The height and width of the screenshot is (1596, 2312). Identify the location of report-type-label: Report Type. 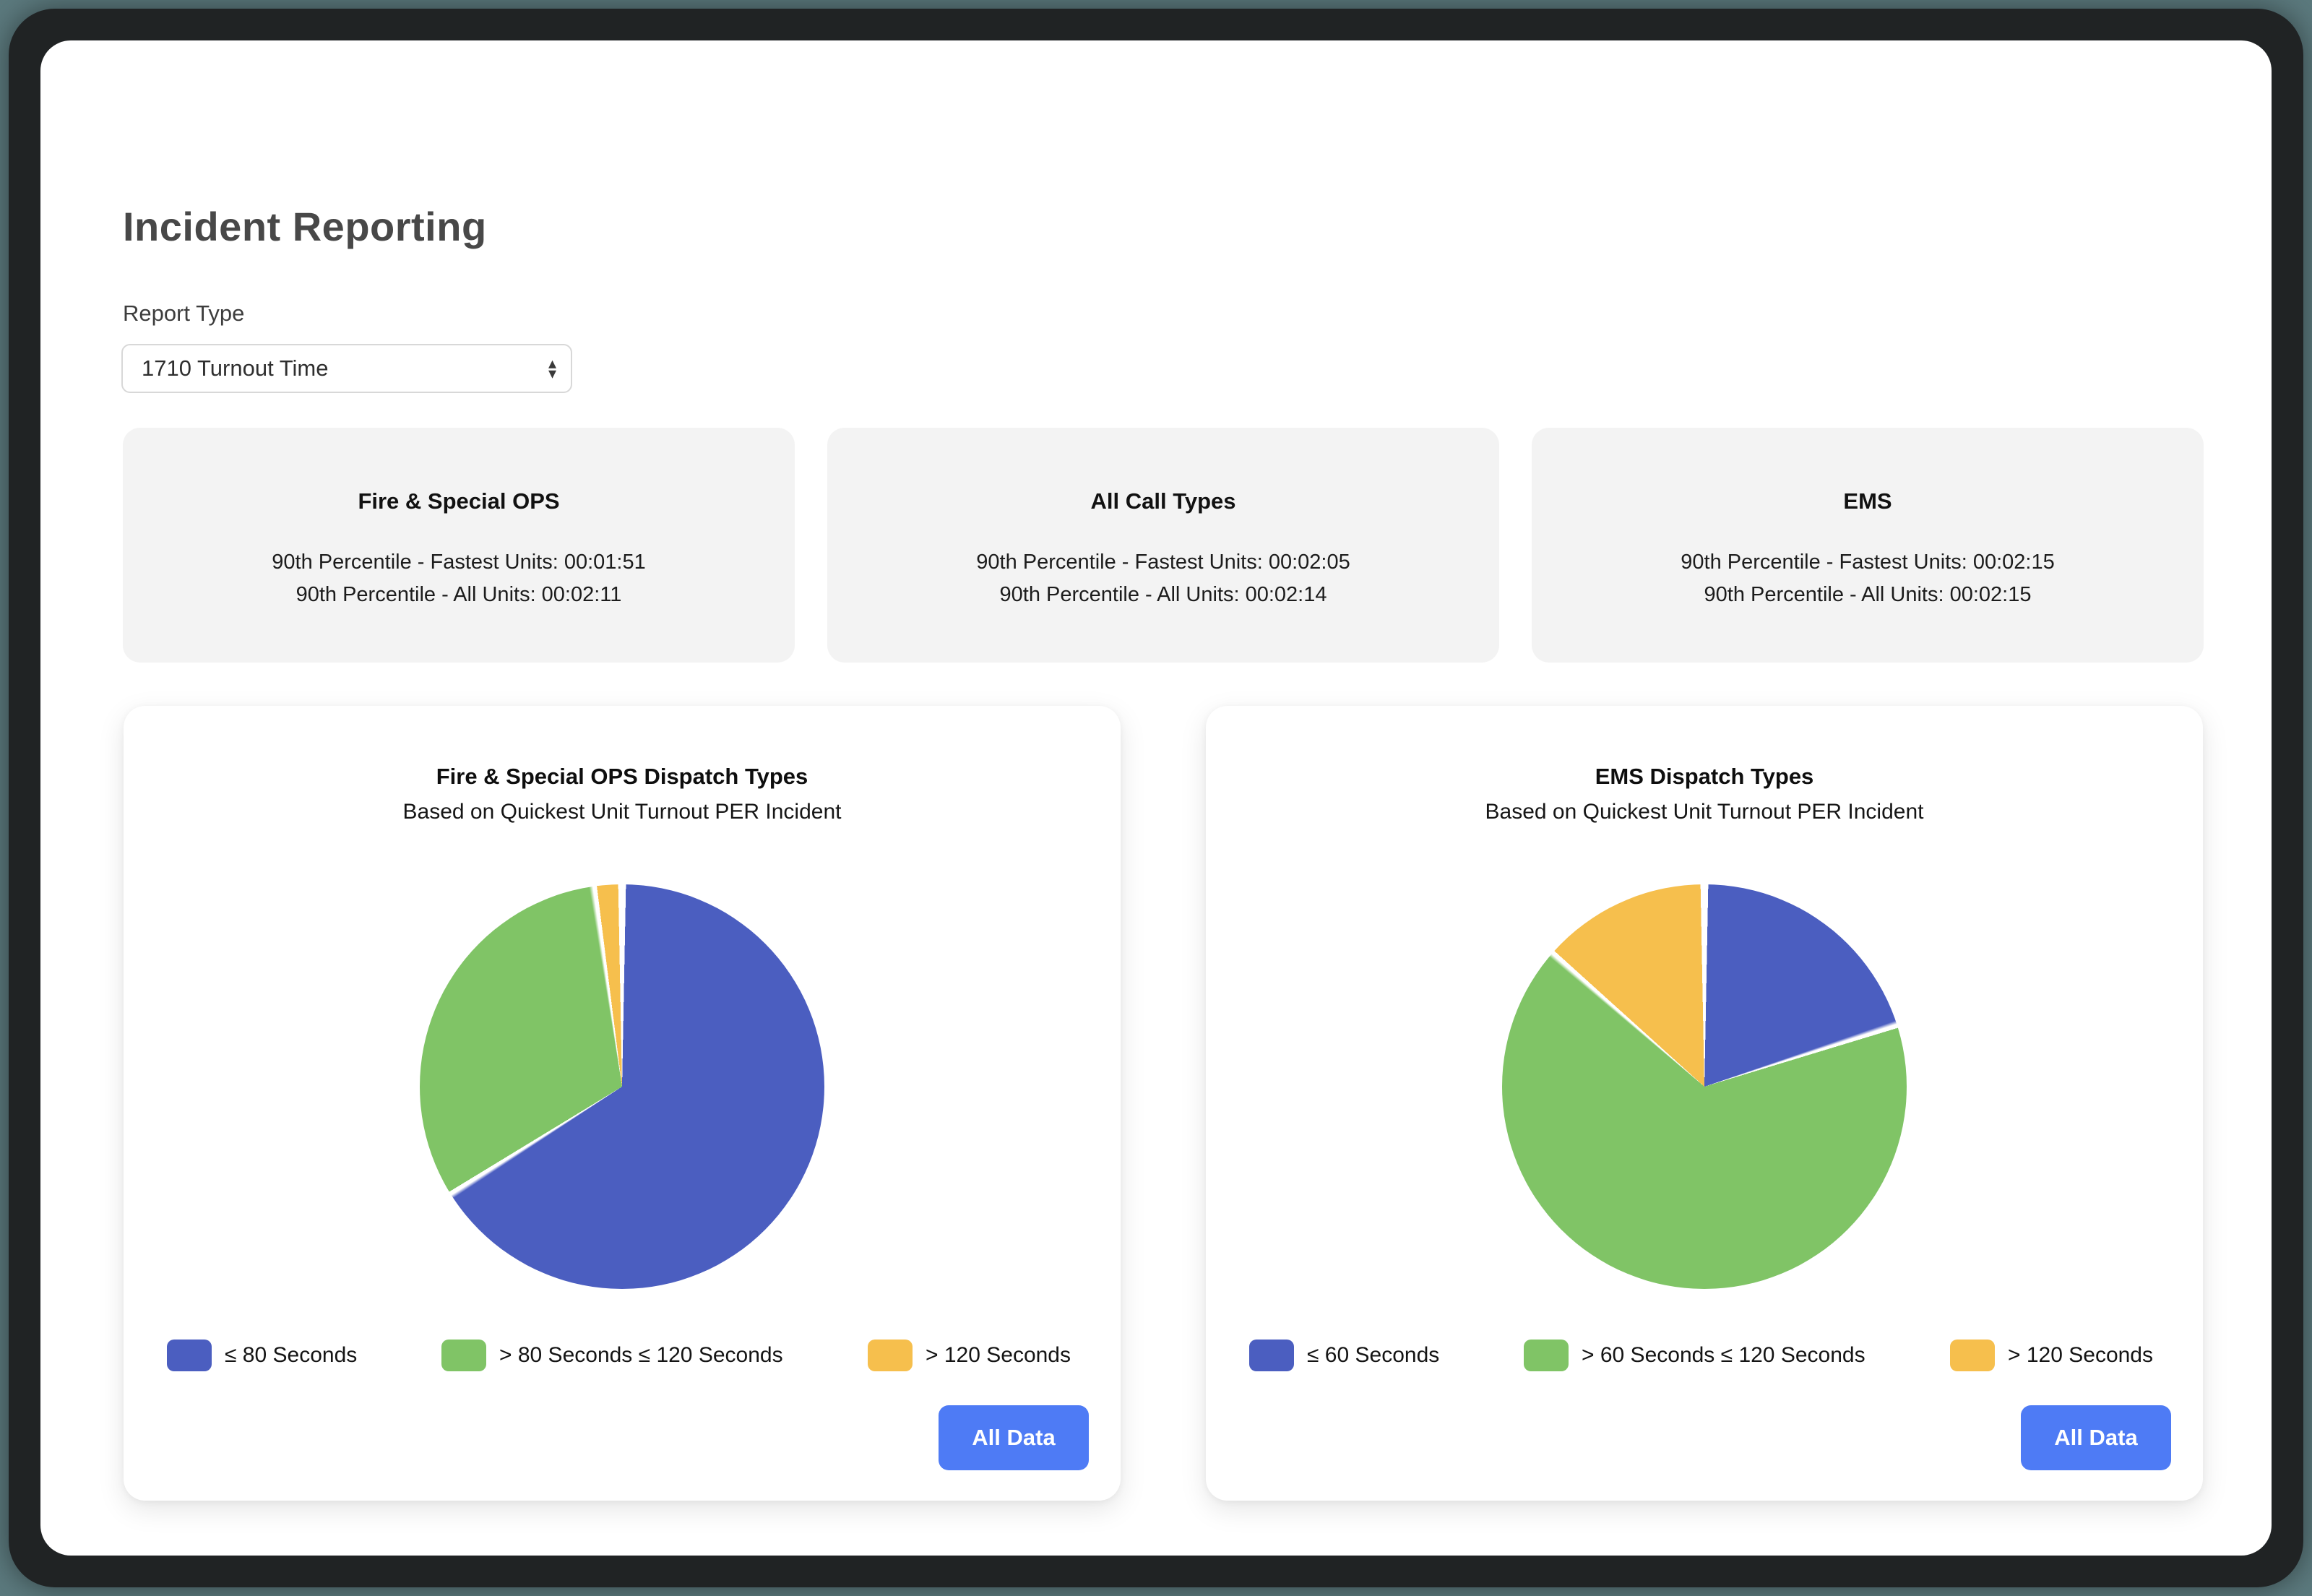
(184, 313).